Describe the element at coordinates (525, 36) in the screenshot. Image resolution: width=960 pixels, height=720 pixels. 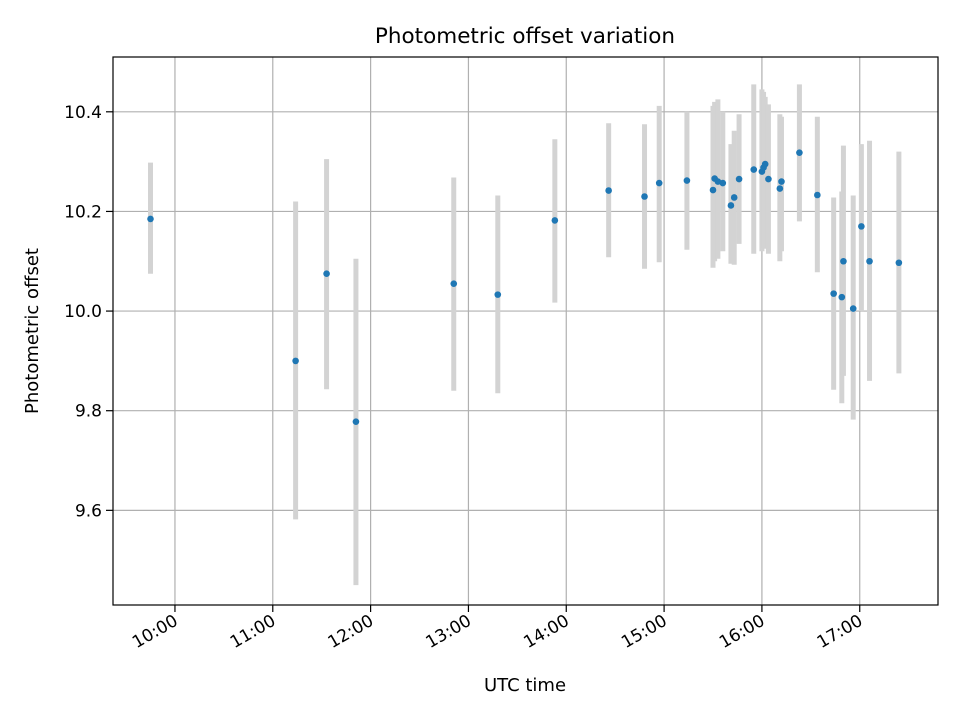
I see `chart-title: Photometric offset variation` at that location.